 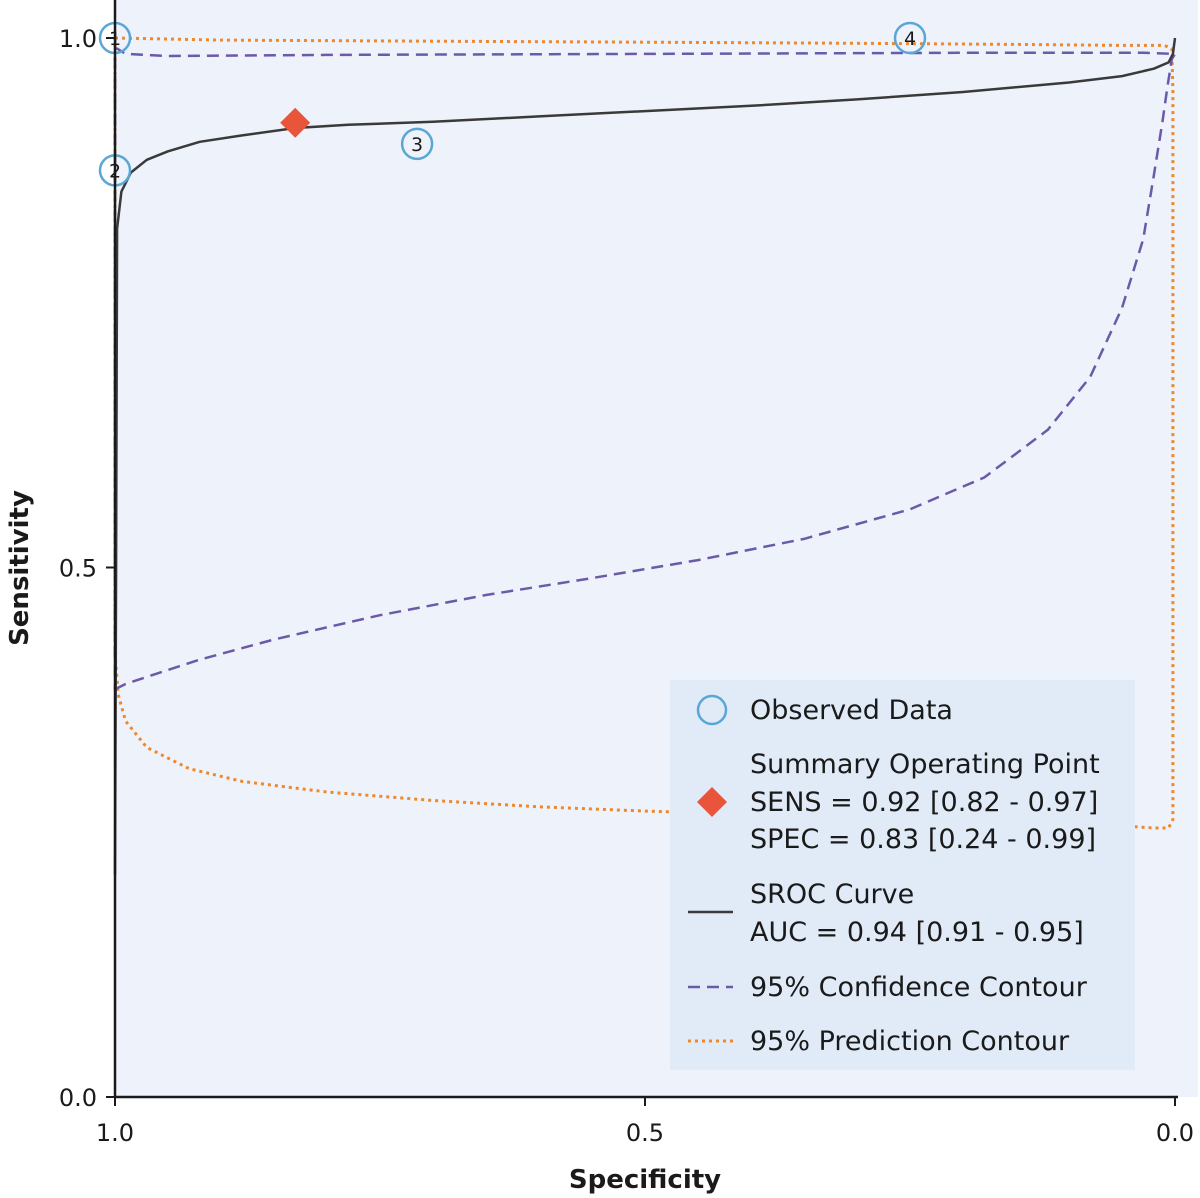 I want to click on observed-point: 4, so click(x=910, y=38).